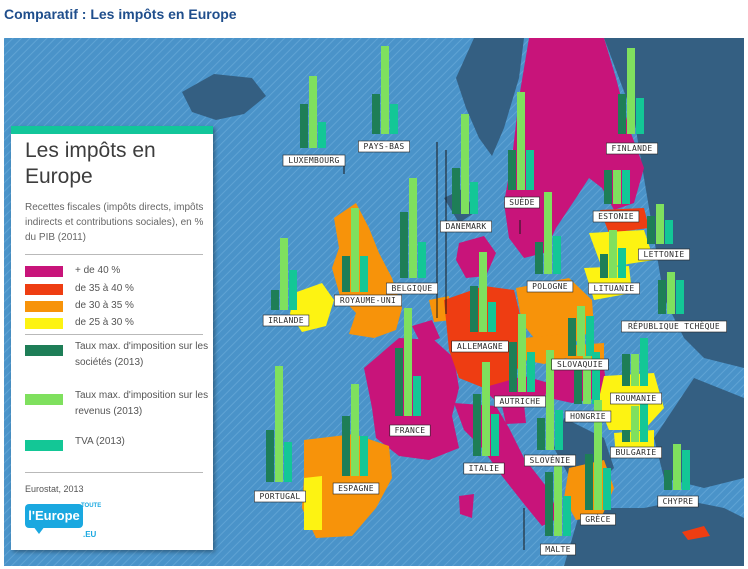  What do you see at coordinates (98, 270) in the screenshot?
I see `legend-class-label: + de 40 %` at bounding box center [98, 270].